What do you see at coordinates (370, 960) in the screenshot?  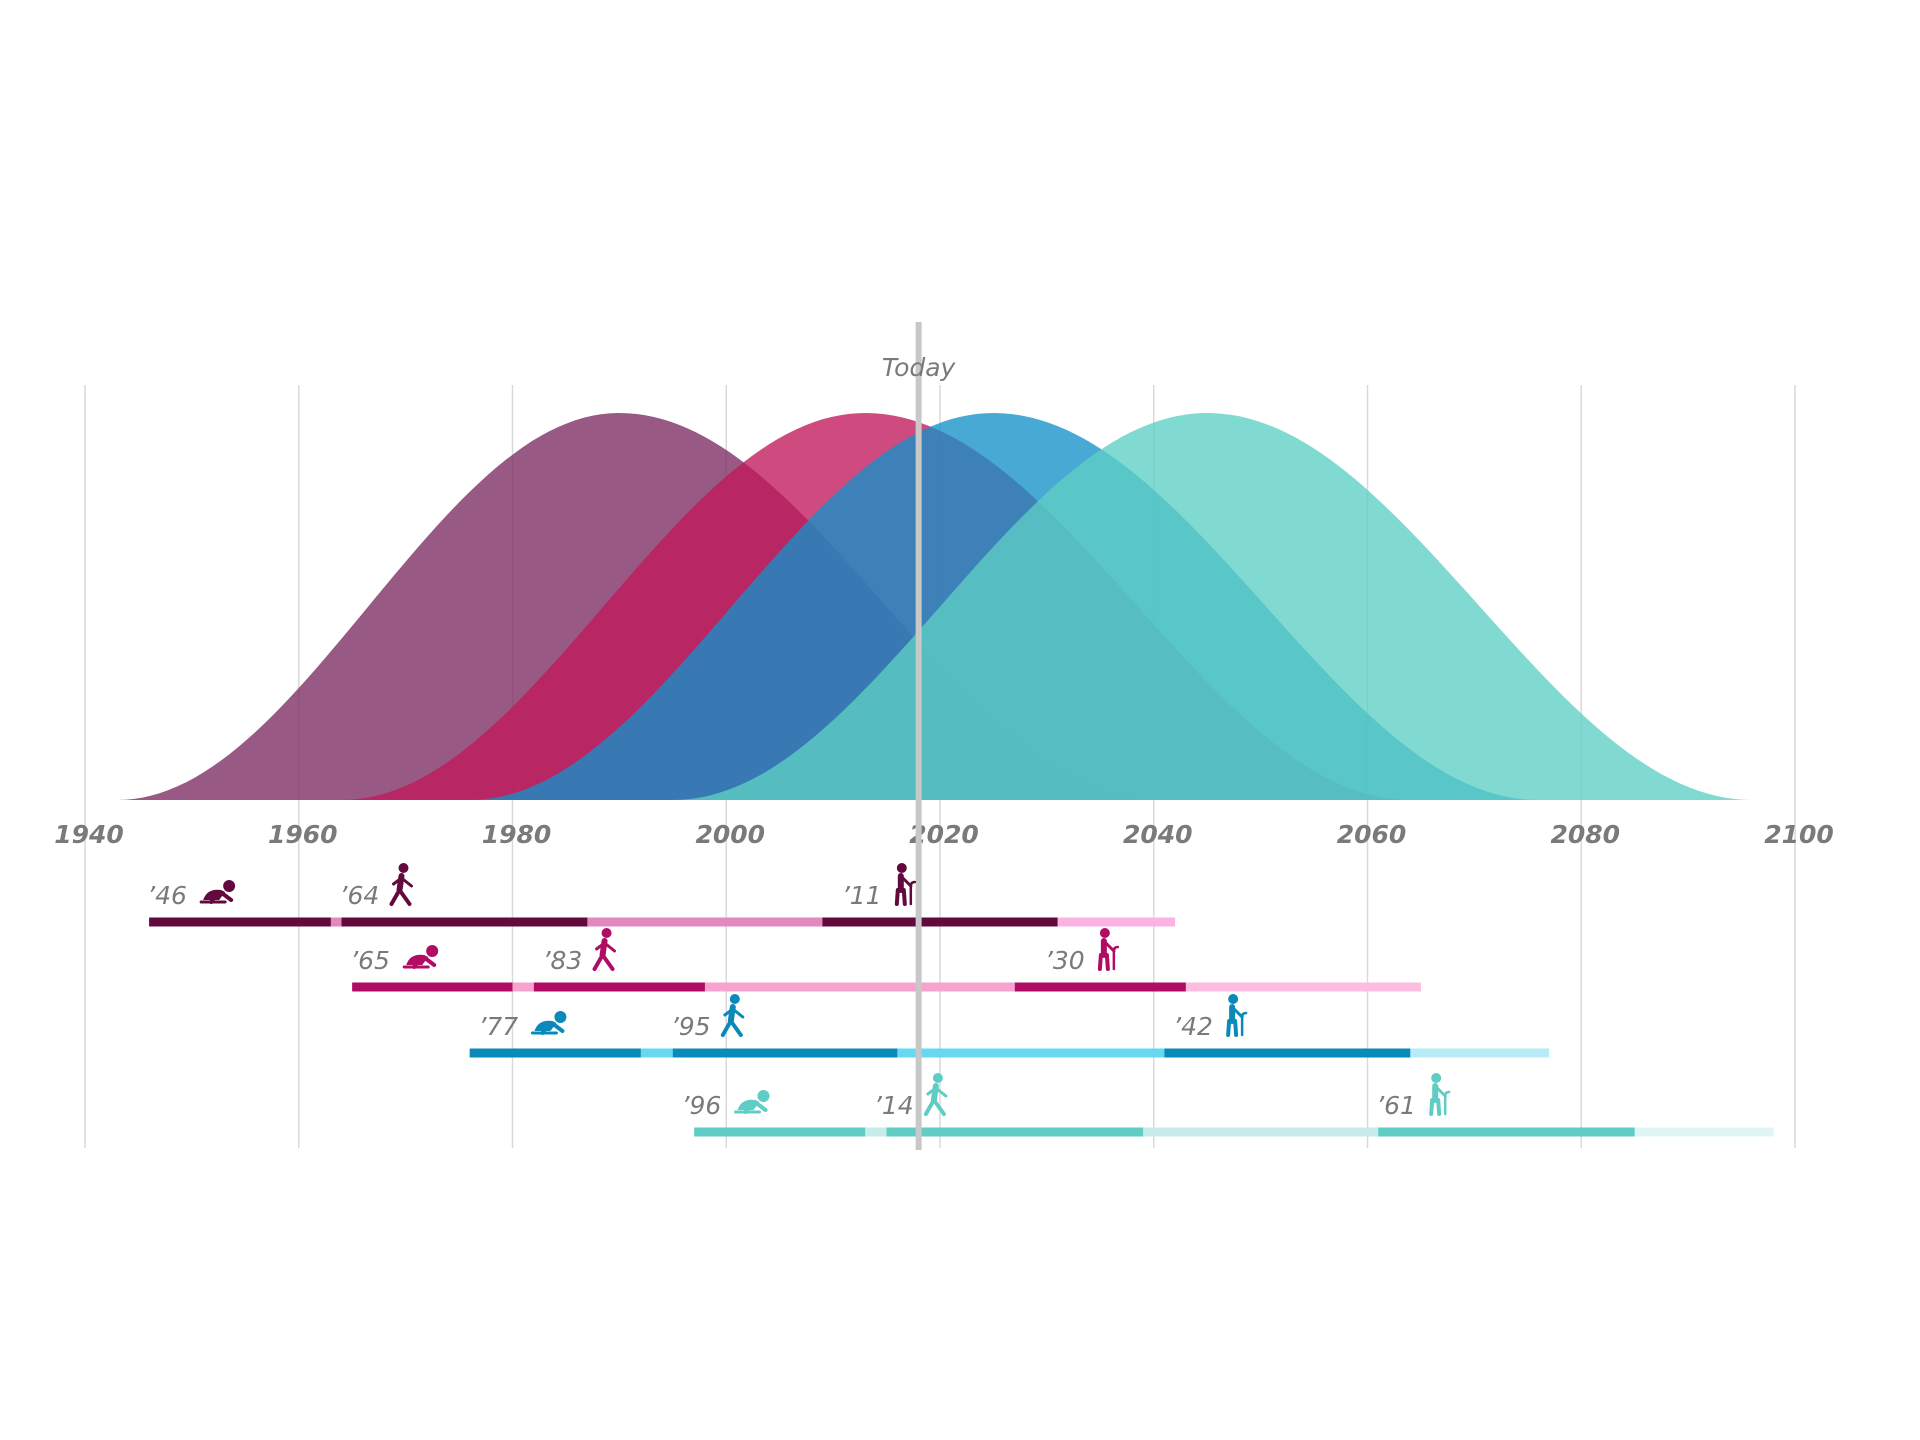 I see `stage-year-label: ’65` at bounding box center [370, 960].